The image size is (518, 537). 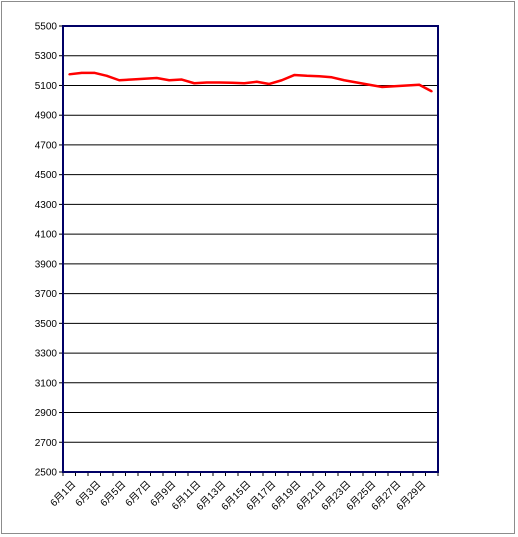 I want to click on y-tick-label: 2900, so click(x=46, y=413).